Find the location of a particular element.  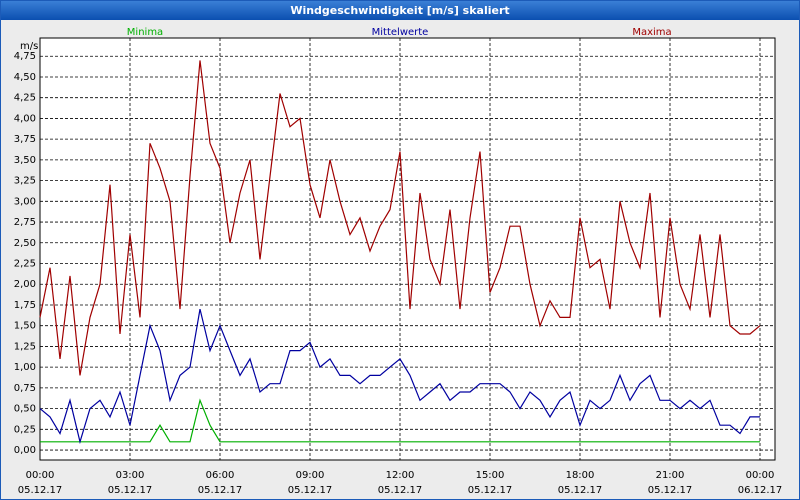

series-line is located at coordinates (400, 420).